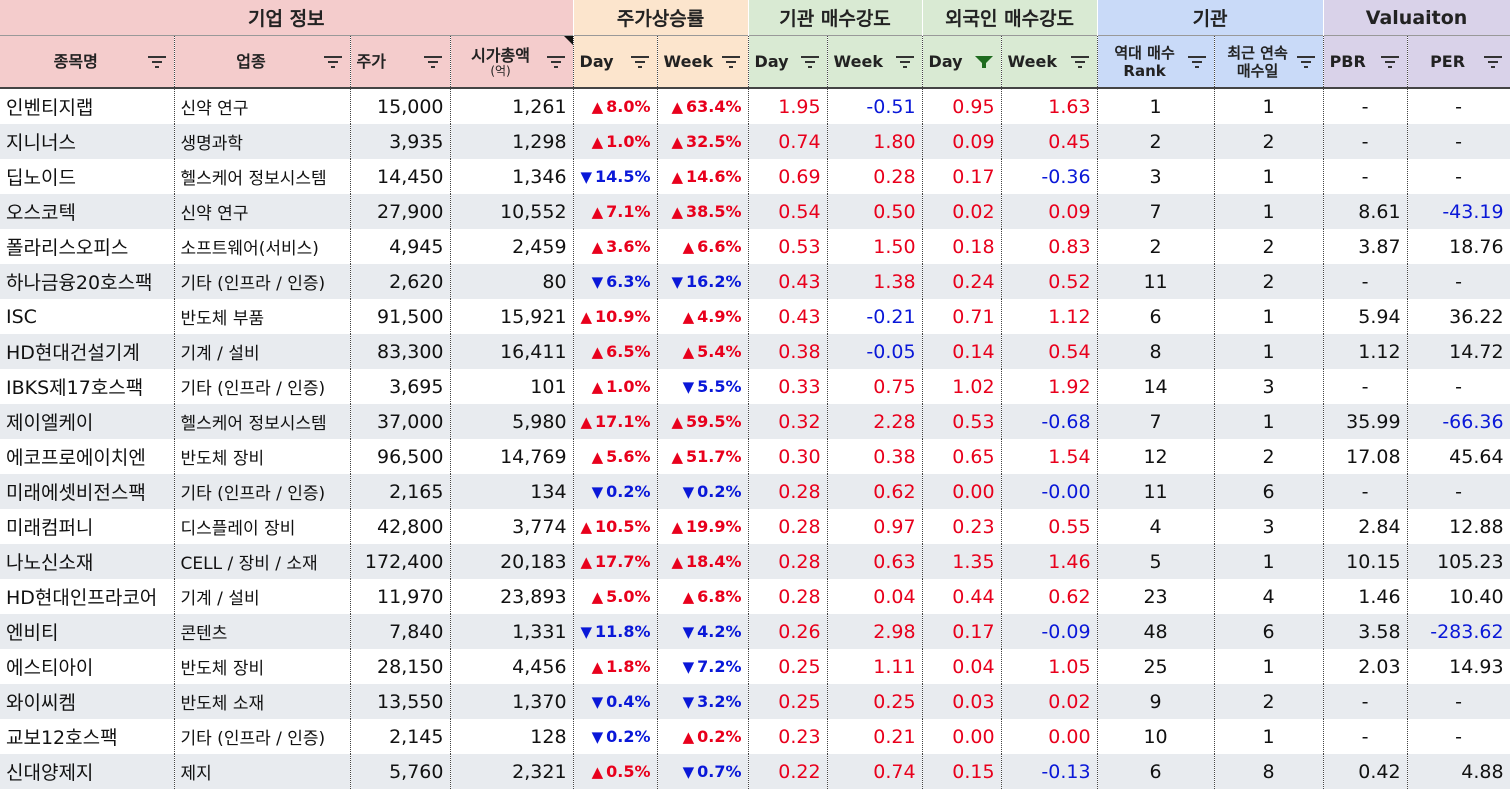 The width and height of the screenshot is (1510, 797). I want to click on cell-industry: 소프트웨어(서비스), so click(262, 246).